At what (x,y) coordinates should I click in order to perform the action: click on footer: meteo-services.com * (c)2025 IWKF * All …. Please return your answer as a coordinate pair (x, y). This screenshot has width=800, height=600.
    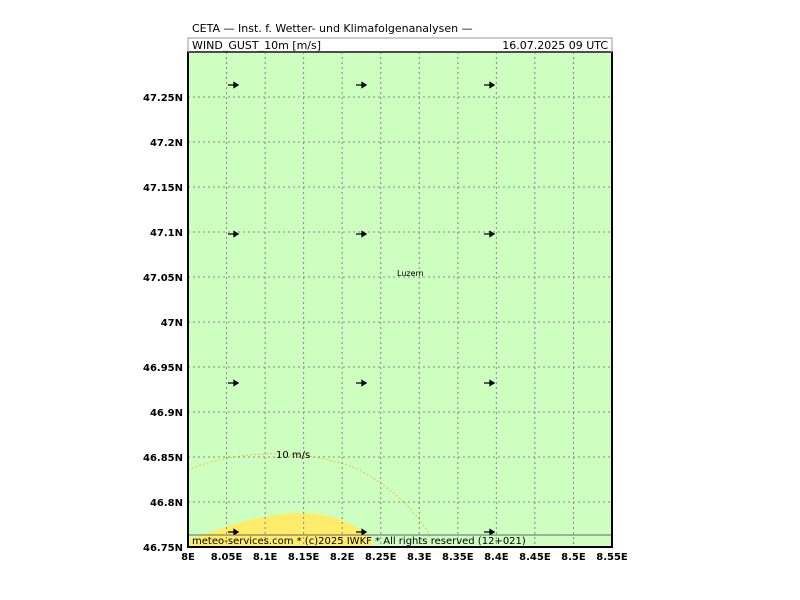
    Looking at the image, I should click on (359, 541).